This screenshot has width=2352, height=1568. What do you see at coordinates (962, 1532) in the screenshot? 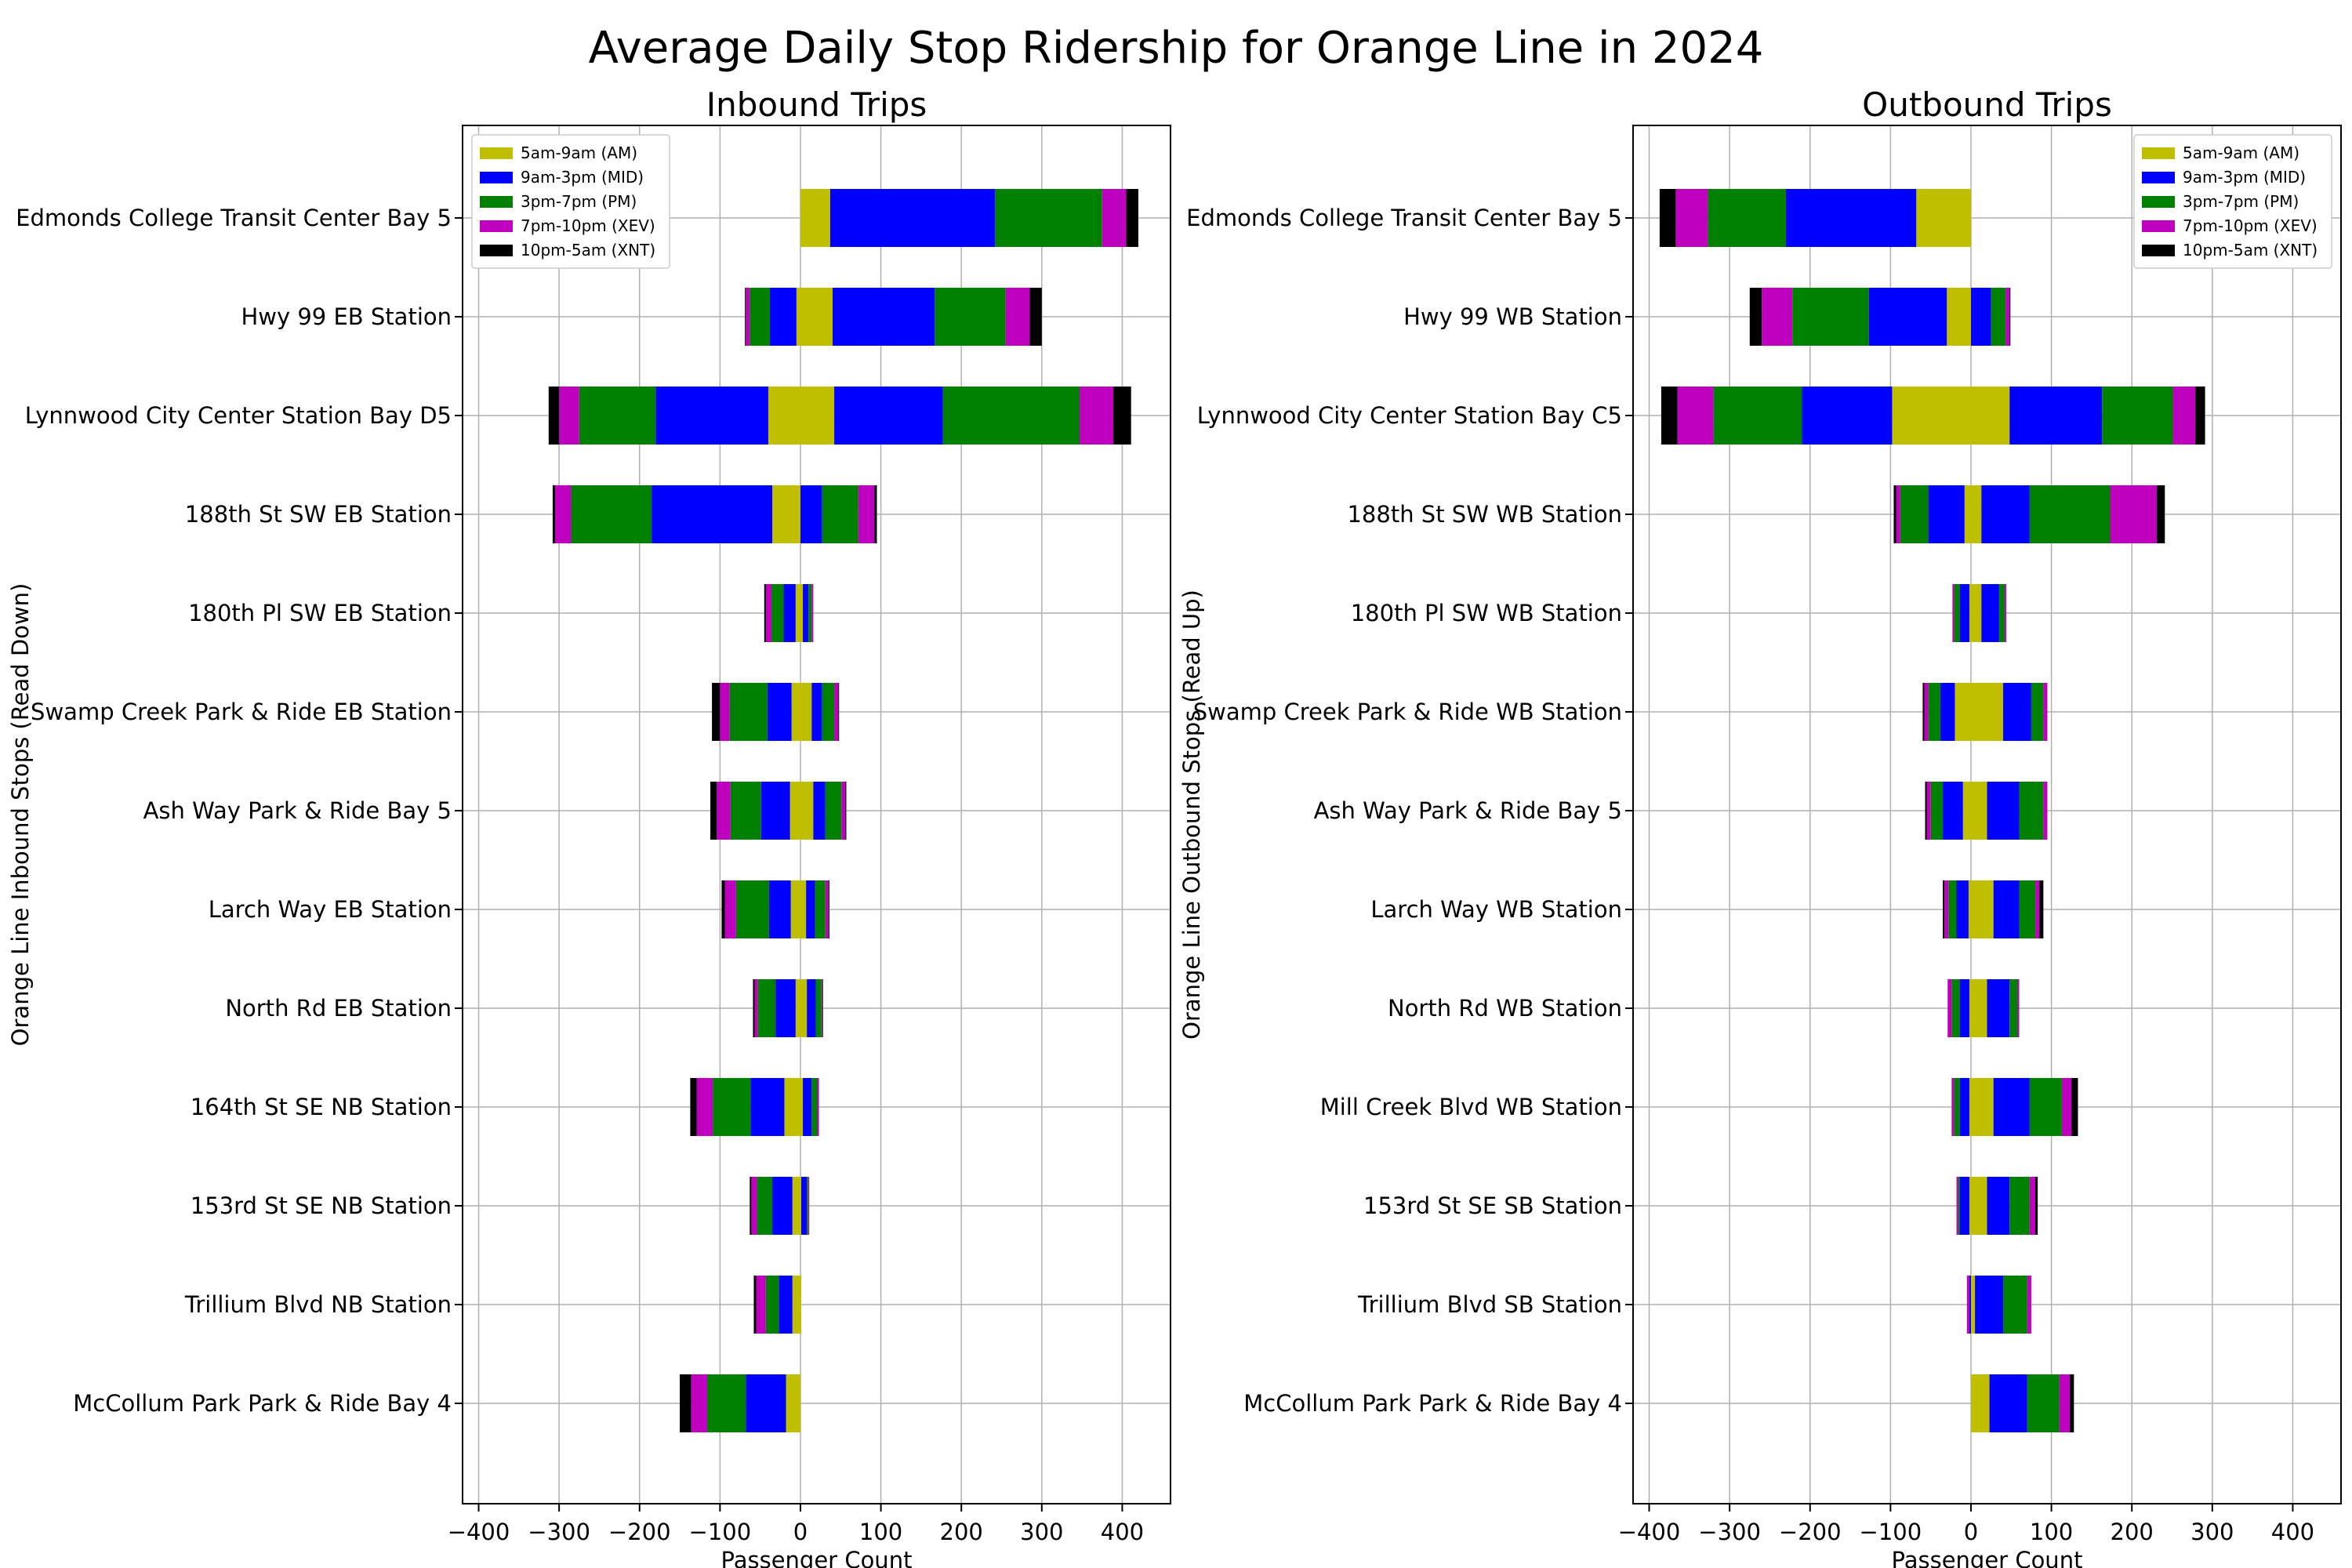
I see `panel-1-xtick-label: 200` at bounding box center [962, 1532].